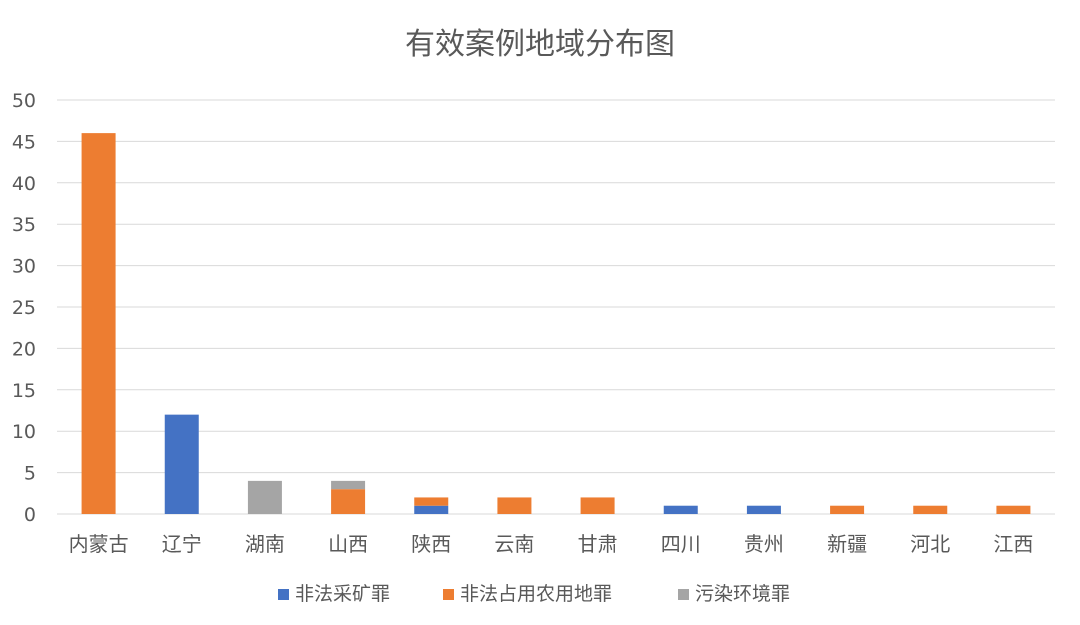 The image size is (1080, 625). Describe the element at coordinates (847, 509) in the screenshot. I see `bar-新疆-series-1` at that location.